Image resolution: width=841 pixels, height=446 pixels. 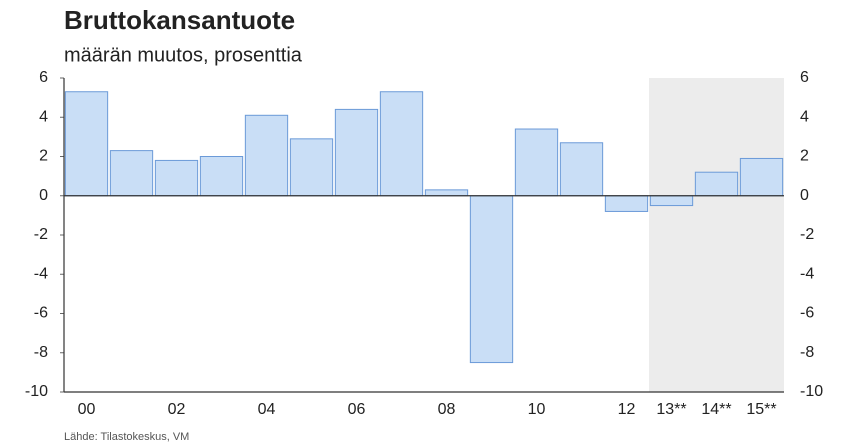 I want to click on y2-tick-label: 4, so click(x=804, y=116).